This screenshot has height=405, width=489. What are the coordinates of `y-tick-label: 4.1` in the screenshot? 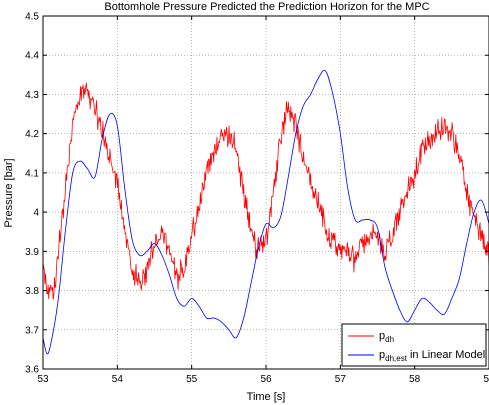 It's located at (32, 173).